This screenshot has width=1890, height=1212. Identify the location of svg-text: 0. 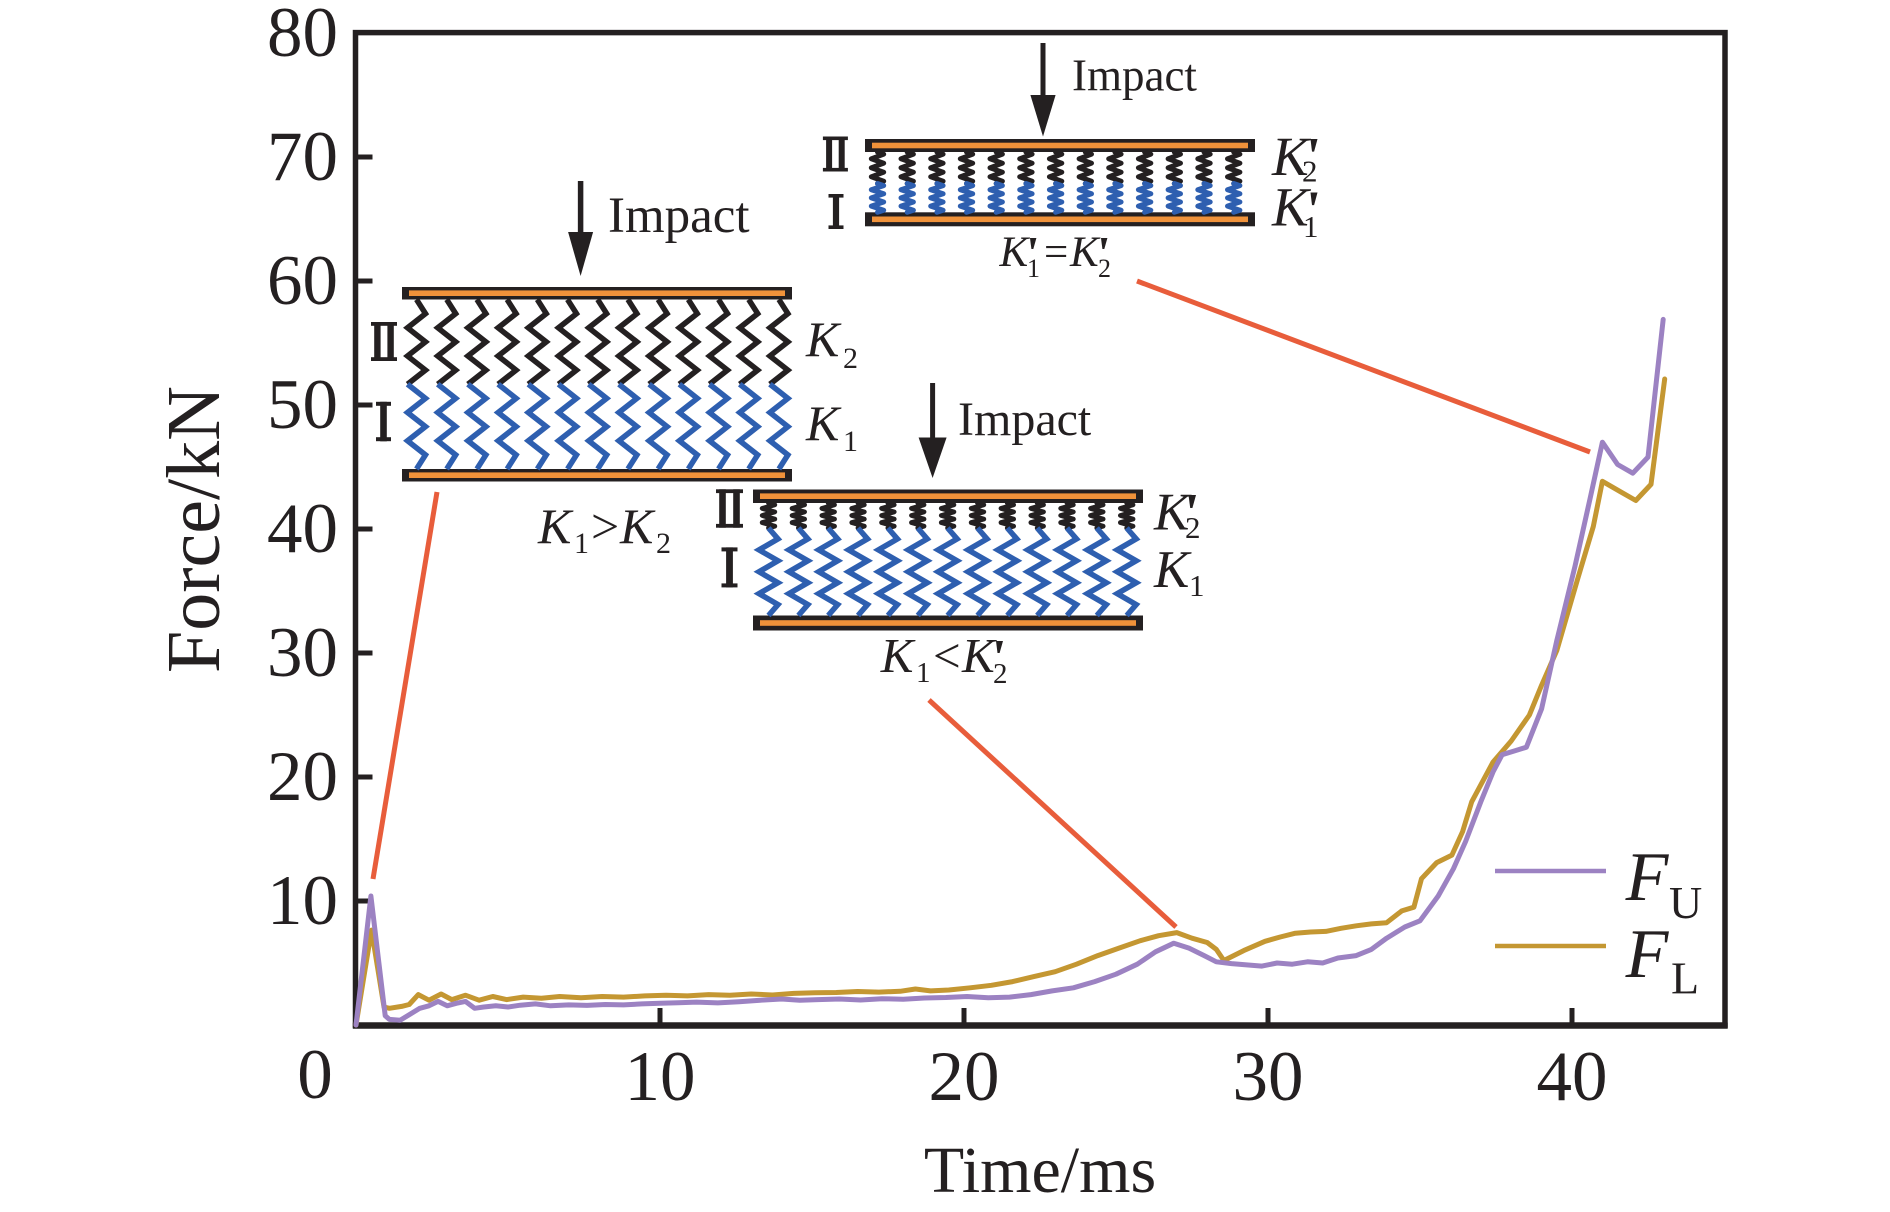
(315, 1075).